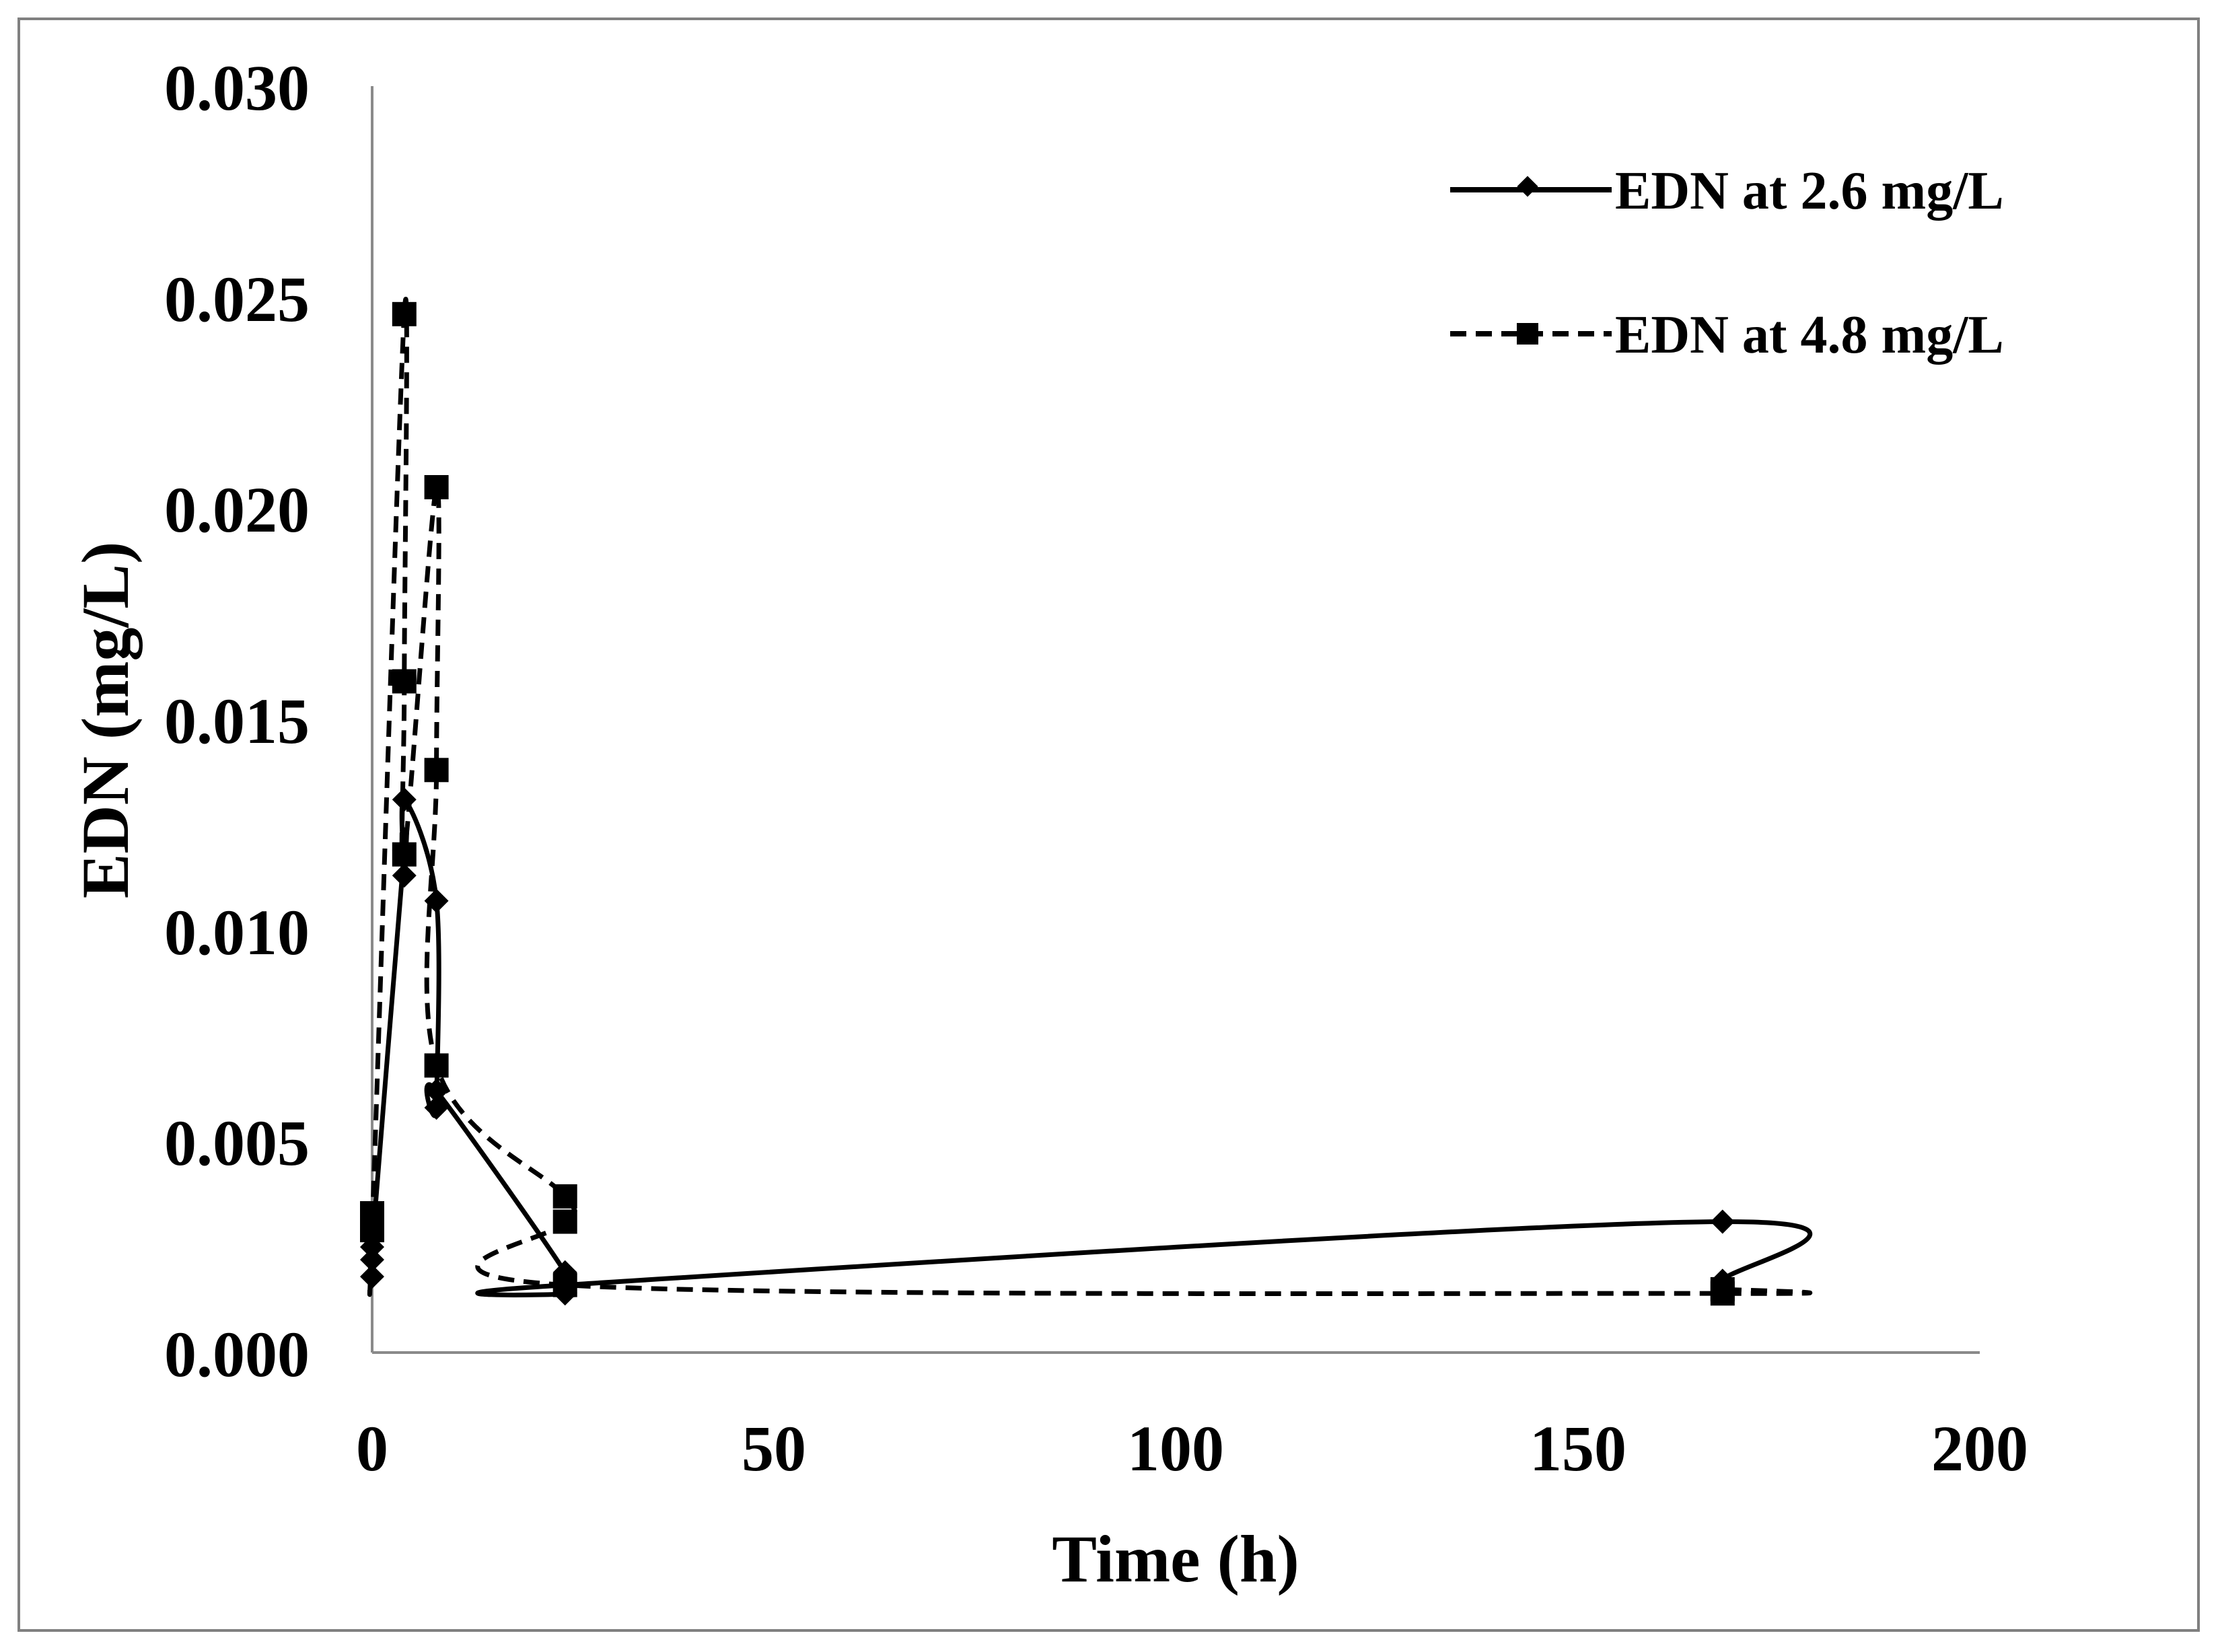 The width and height of the screenshot is (2220, 1652). What do you see at coordinates (1980, 1448) in the screenshot?
I see `x-tick-label: 200` at bounding box center [1980, 1448].